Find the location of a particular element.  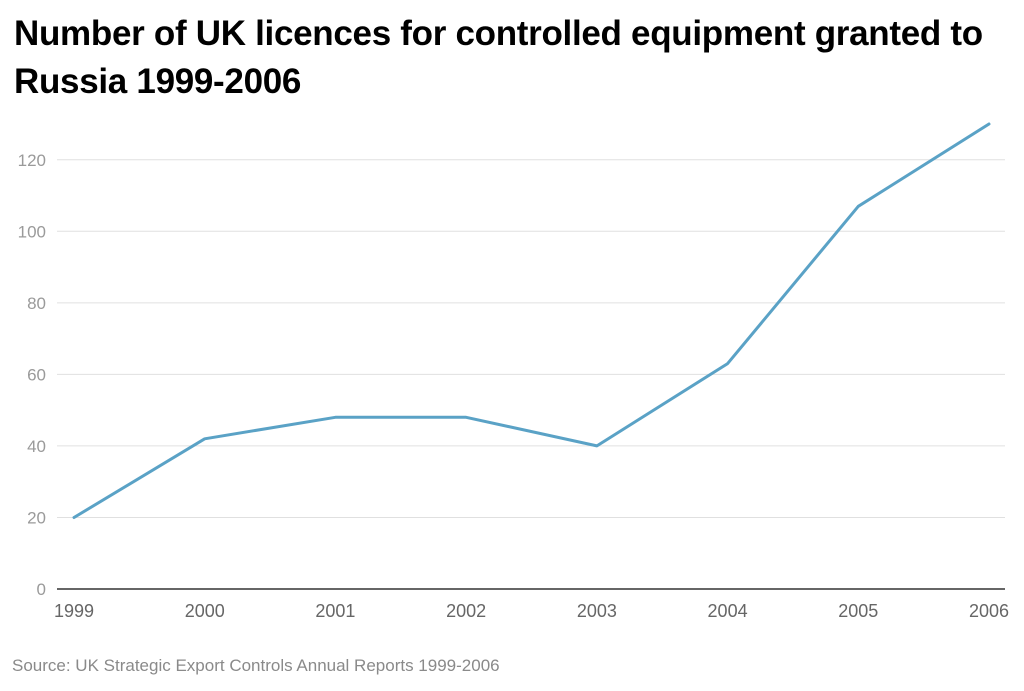

x-tick-label: 2004 is located at coordinates (728, 611).